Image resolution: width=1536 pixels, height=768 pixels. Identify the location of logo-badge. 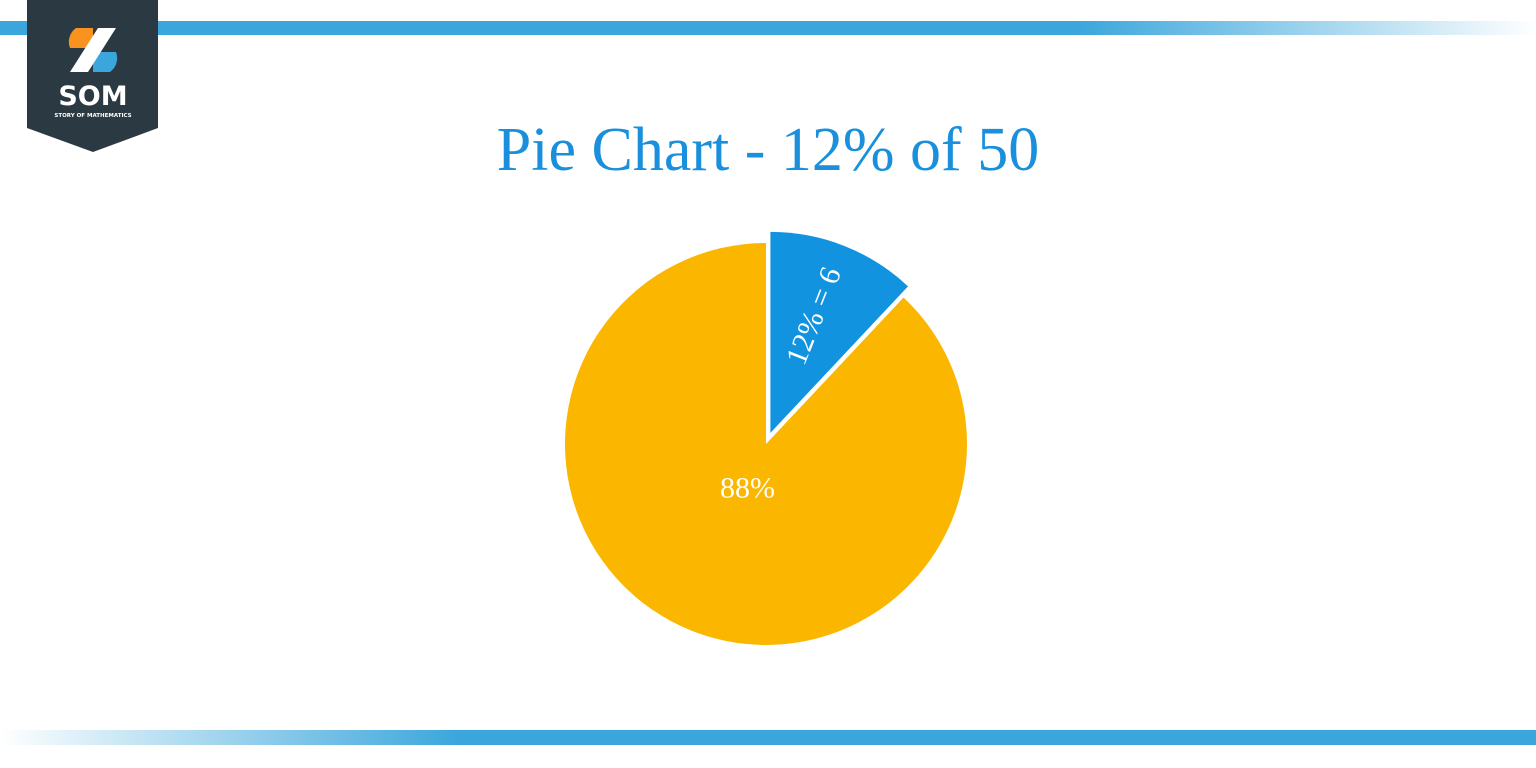
(92, 76).